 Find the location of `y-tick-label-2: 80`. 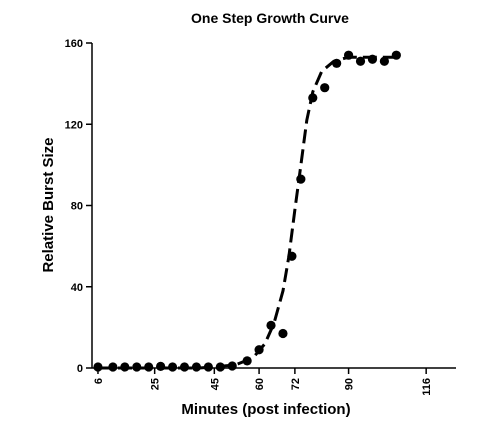

y-tick-label-2: 80 is located at coordinates (77, 207).